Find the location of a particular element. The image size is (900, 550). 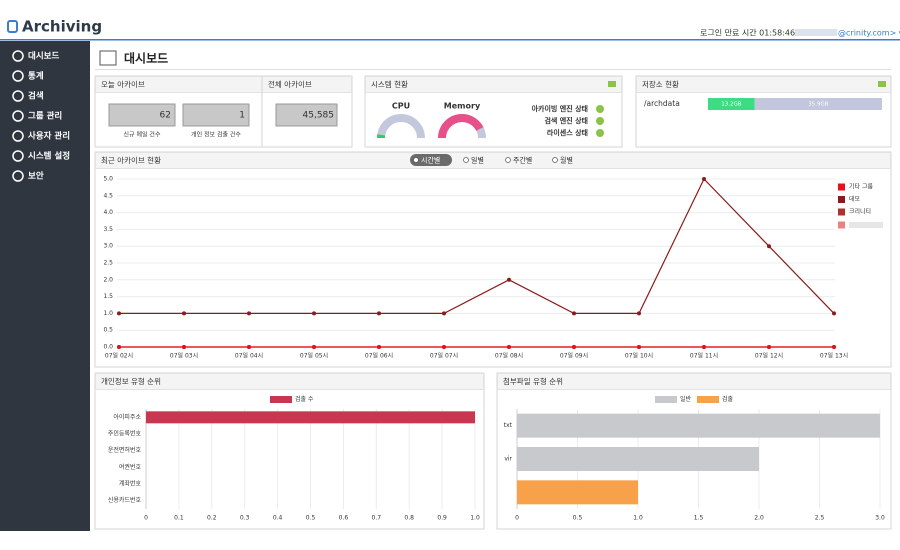

x-tick-label: 0.7 is located at coordinates (377, 518).